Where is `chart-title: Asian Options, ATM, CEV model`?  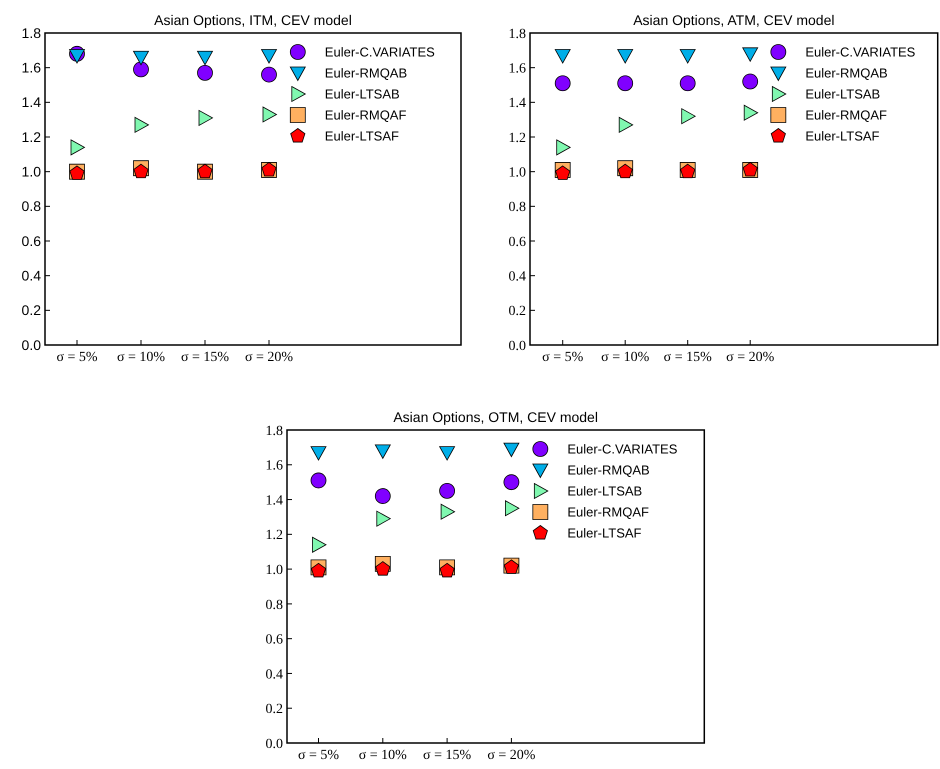
chart-title: Asian Options, ATM, CEV model is located at coordinates (733, 20).